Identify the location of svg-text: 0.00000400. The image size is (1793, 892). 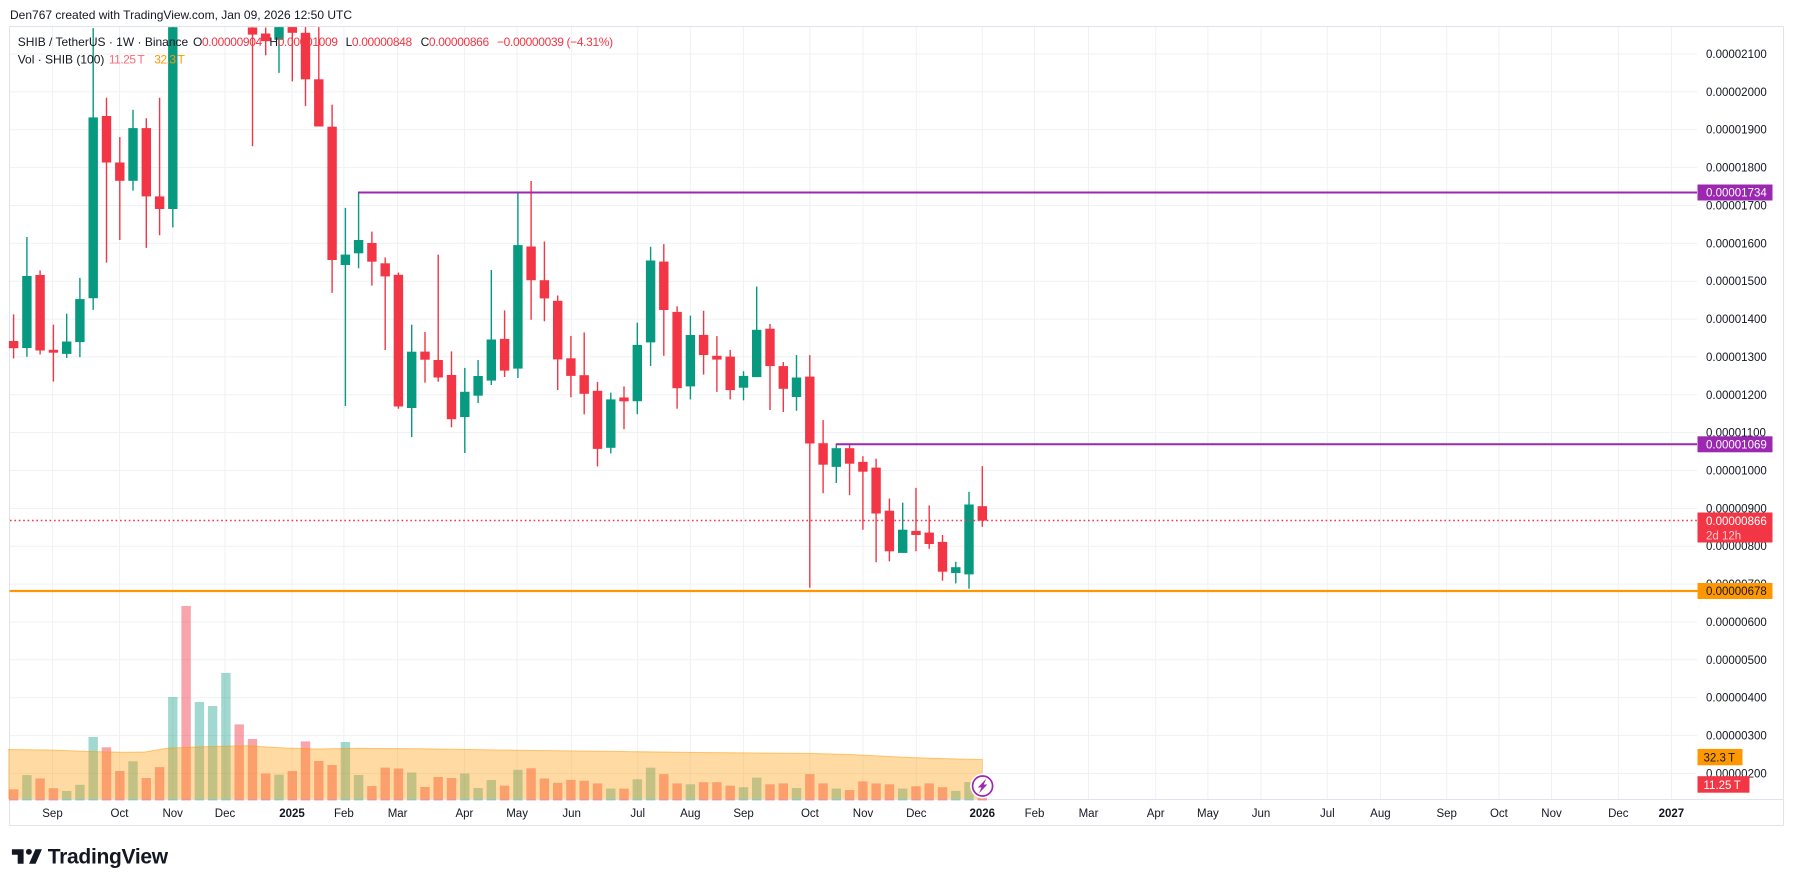
(1736, 699).